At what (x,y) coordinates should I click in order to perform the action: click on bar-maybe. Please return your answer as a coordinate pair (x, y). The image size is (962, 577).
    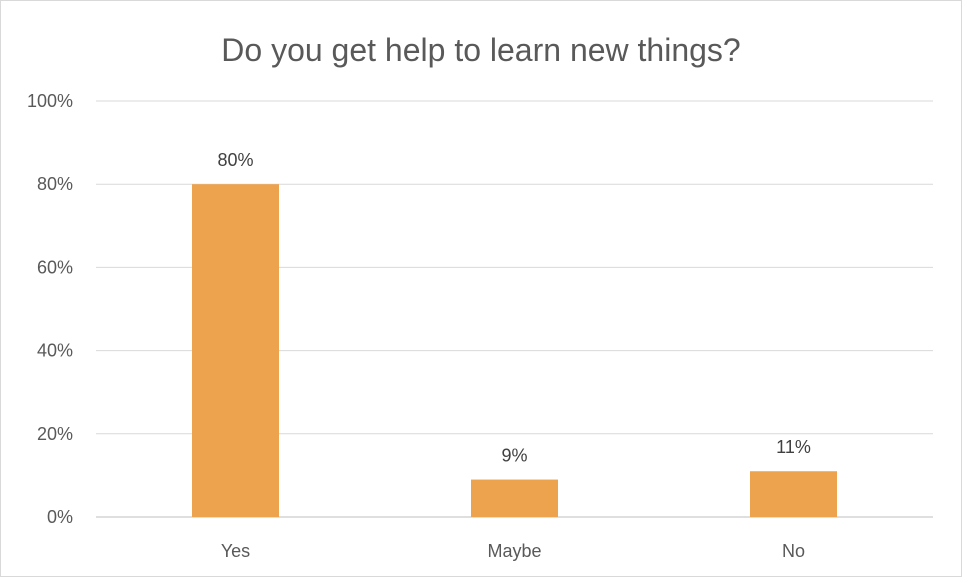
    Looking at the image, I should click on (514, 498).